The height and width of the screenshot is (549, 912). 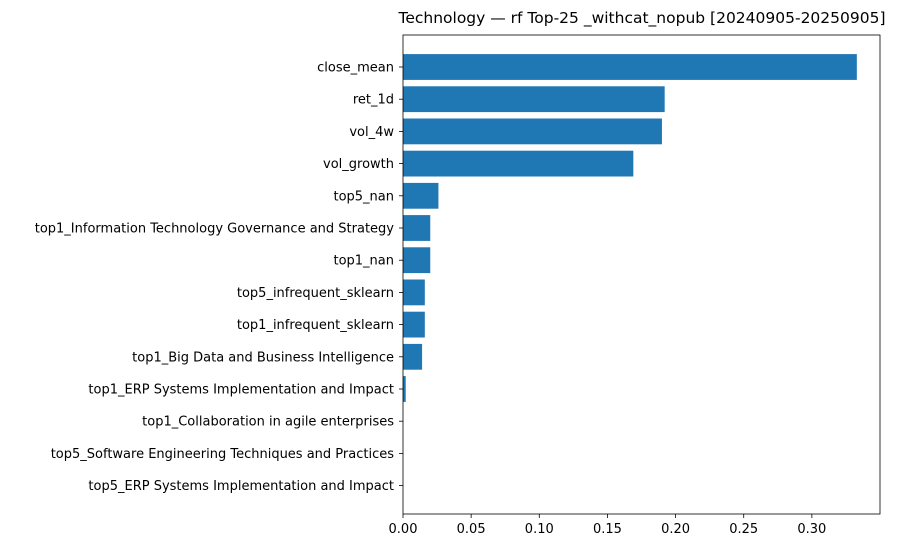 What do you see at coordinates (373, 100) in the screenshot?
I see `y-tick-label: ret_1d` at bounding box center [373, 100].